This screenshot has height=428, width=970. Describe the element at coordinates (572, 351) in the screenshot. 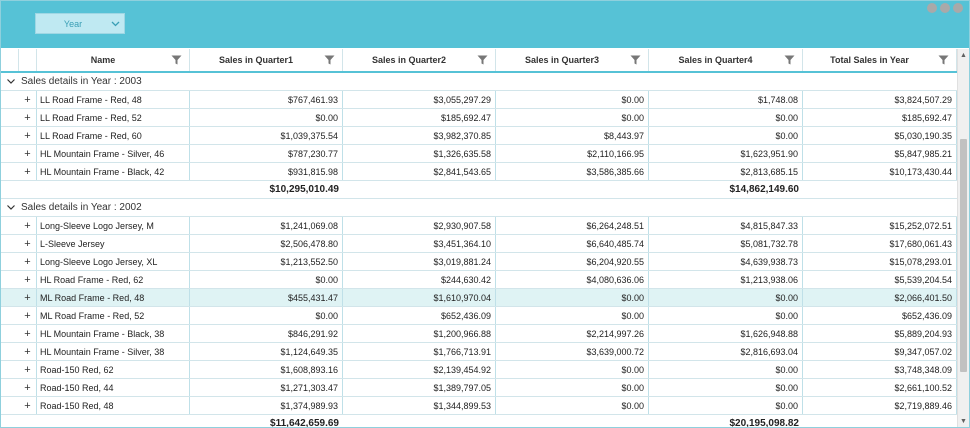

I see `cell-q3: $3,639,000.72` at that location.